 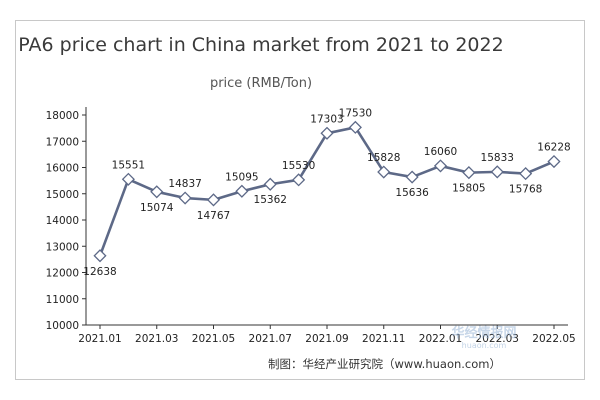 I want to click on x-tick-label: 2021.11, so click(x=383, y=339).